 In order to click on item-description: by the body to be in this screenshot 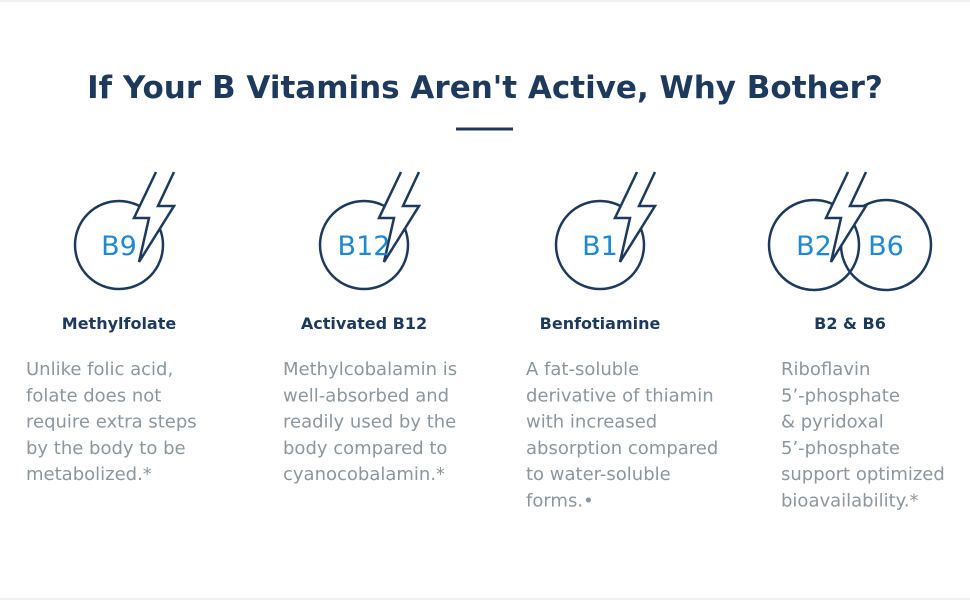, I will do `click(106, 448)`.